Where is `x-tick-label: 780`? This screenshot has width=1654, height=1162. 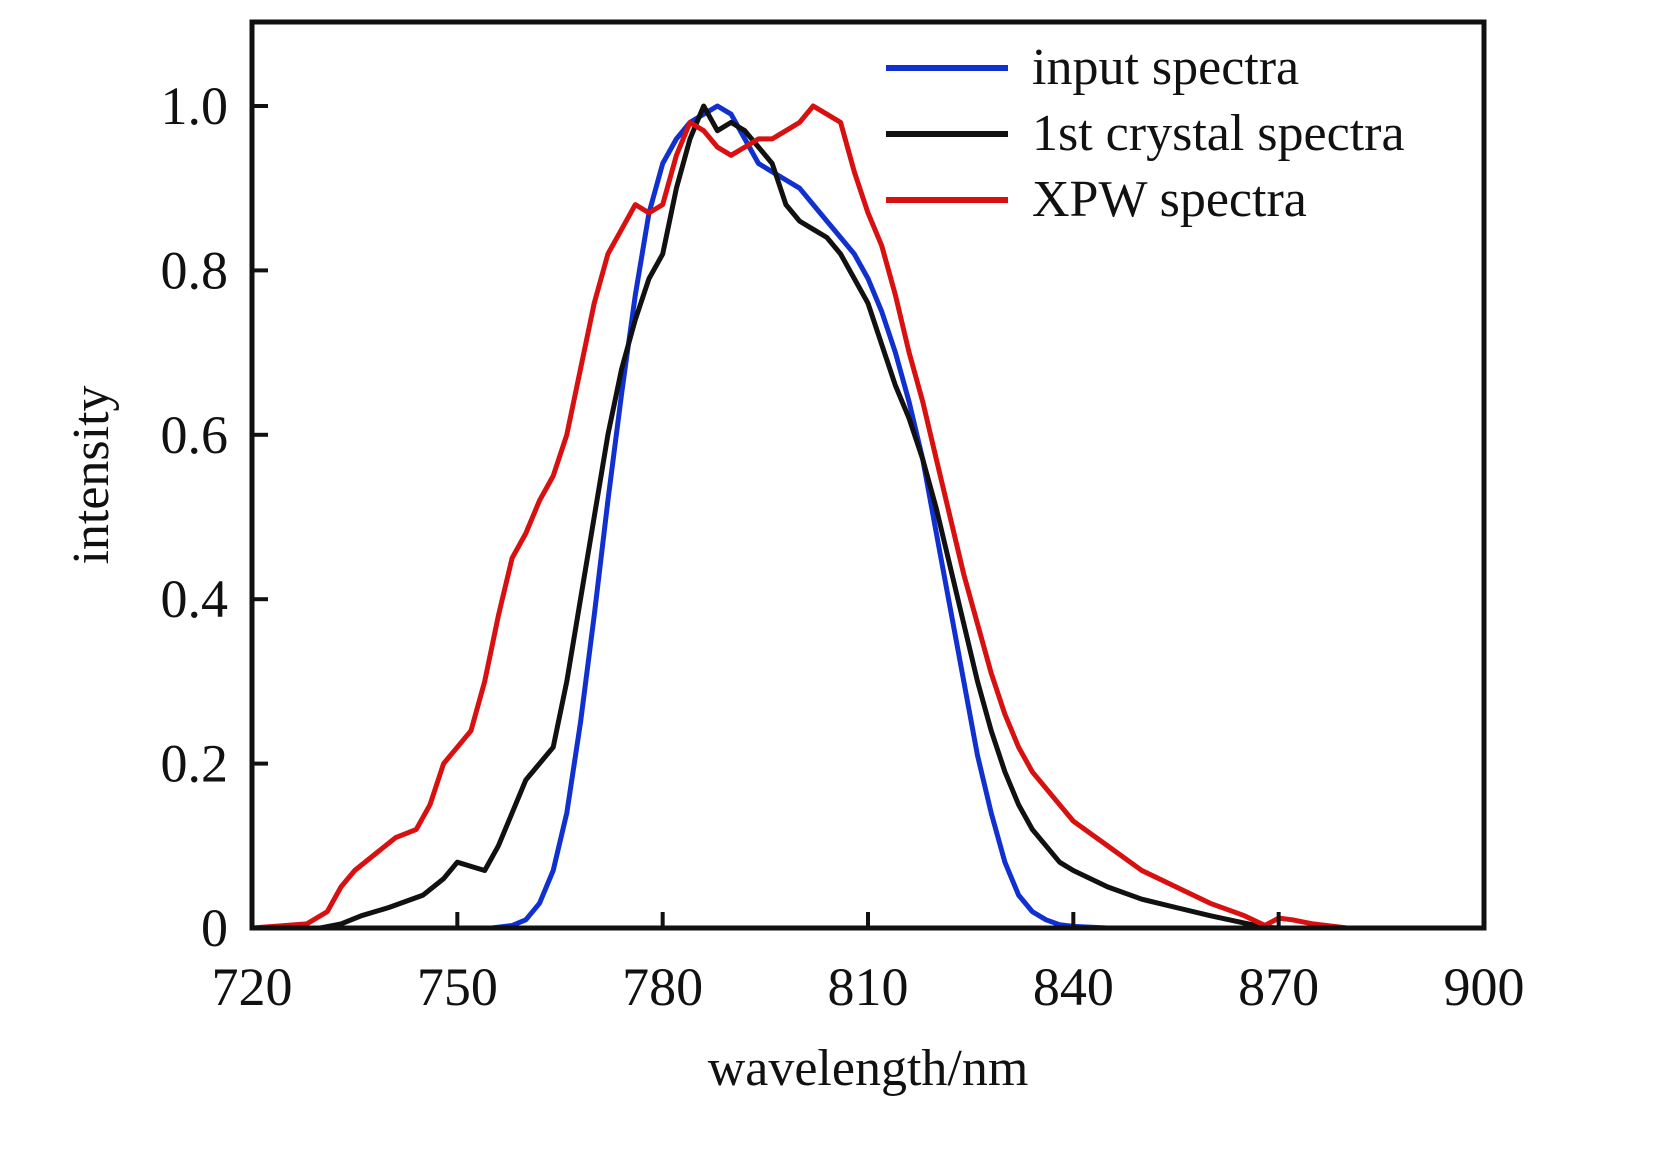 x-tick-label: 780 is located at coordinates (662, 987).